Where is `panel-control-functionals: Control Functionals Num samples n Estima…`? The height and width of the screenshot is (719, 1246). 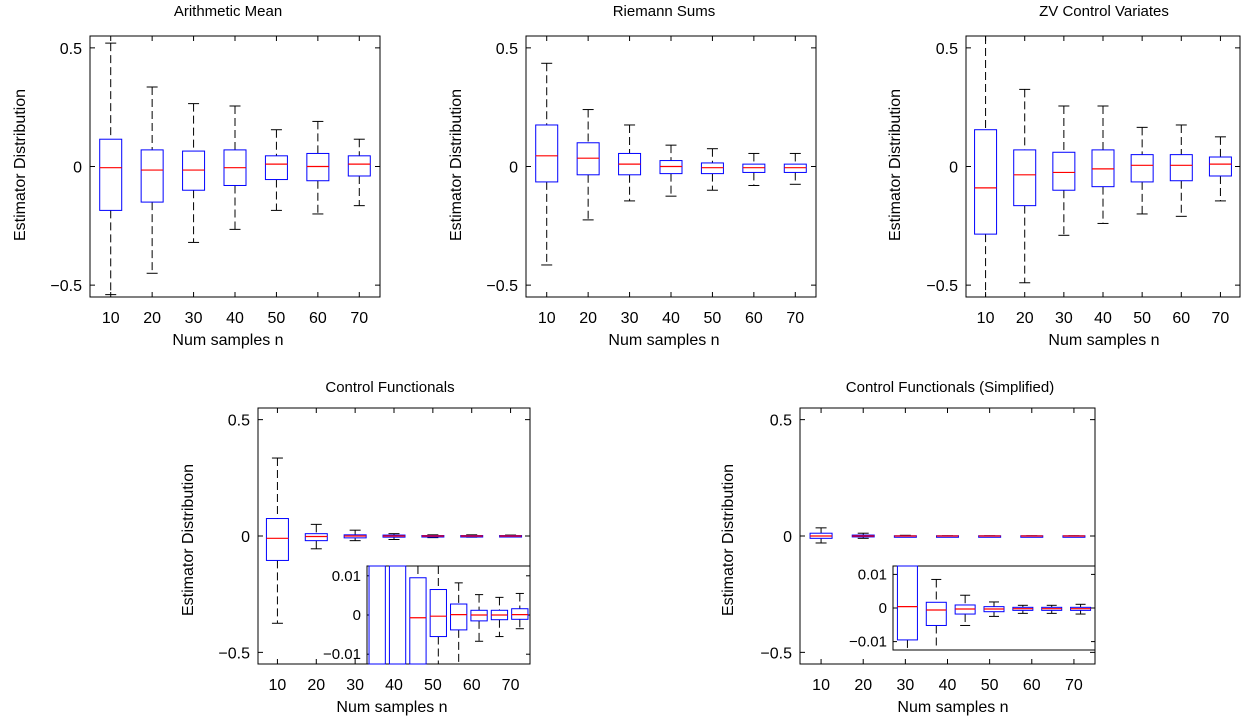
panel-control-functionals: Control Functionals Num samples n Estima… is located at coordinates (317, 547).